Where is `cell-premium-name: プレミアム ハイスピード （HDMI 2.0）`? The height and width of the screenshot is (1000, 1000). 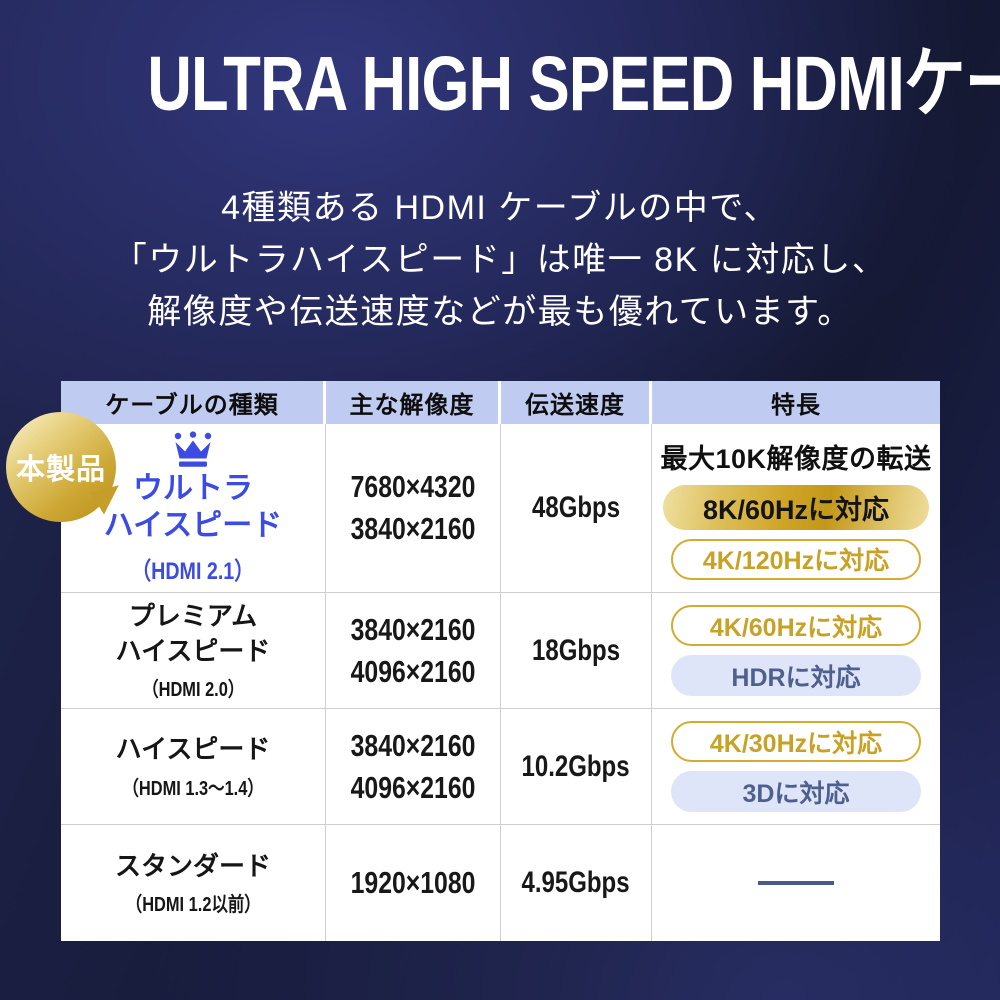
cell-premium-name: プレミアム ハイスピード （HDMI 2.0） is located at coordinates (193, 650).